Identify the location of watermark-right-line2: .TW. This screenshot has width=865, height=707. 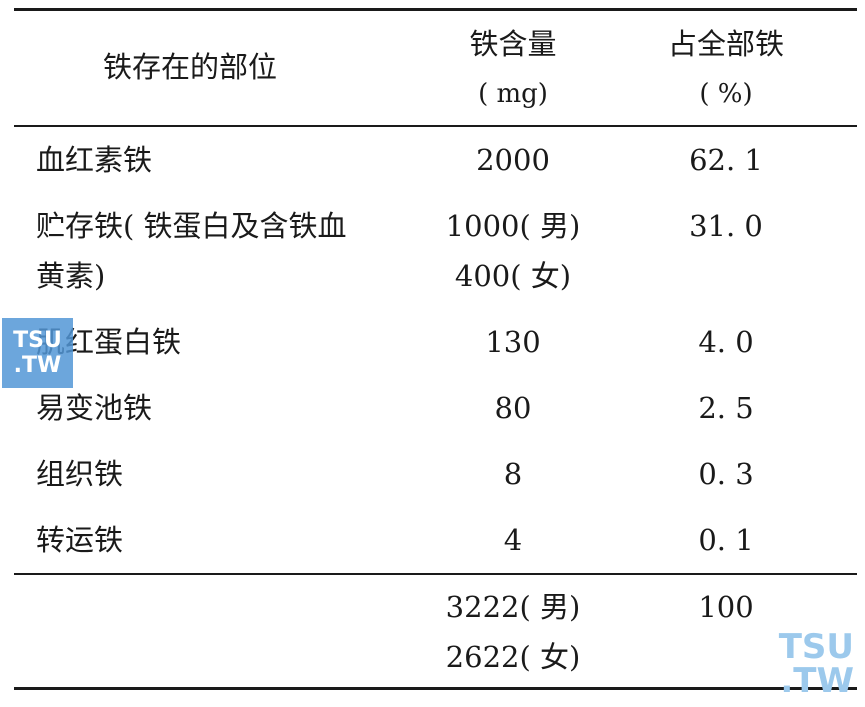
(817, 681).